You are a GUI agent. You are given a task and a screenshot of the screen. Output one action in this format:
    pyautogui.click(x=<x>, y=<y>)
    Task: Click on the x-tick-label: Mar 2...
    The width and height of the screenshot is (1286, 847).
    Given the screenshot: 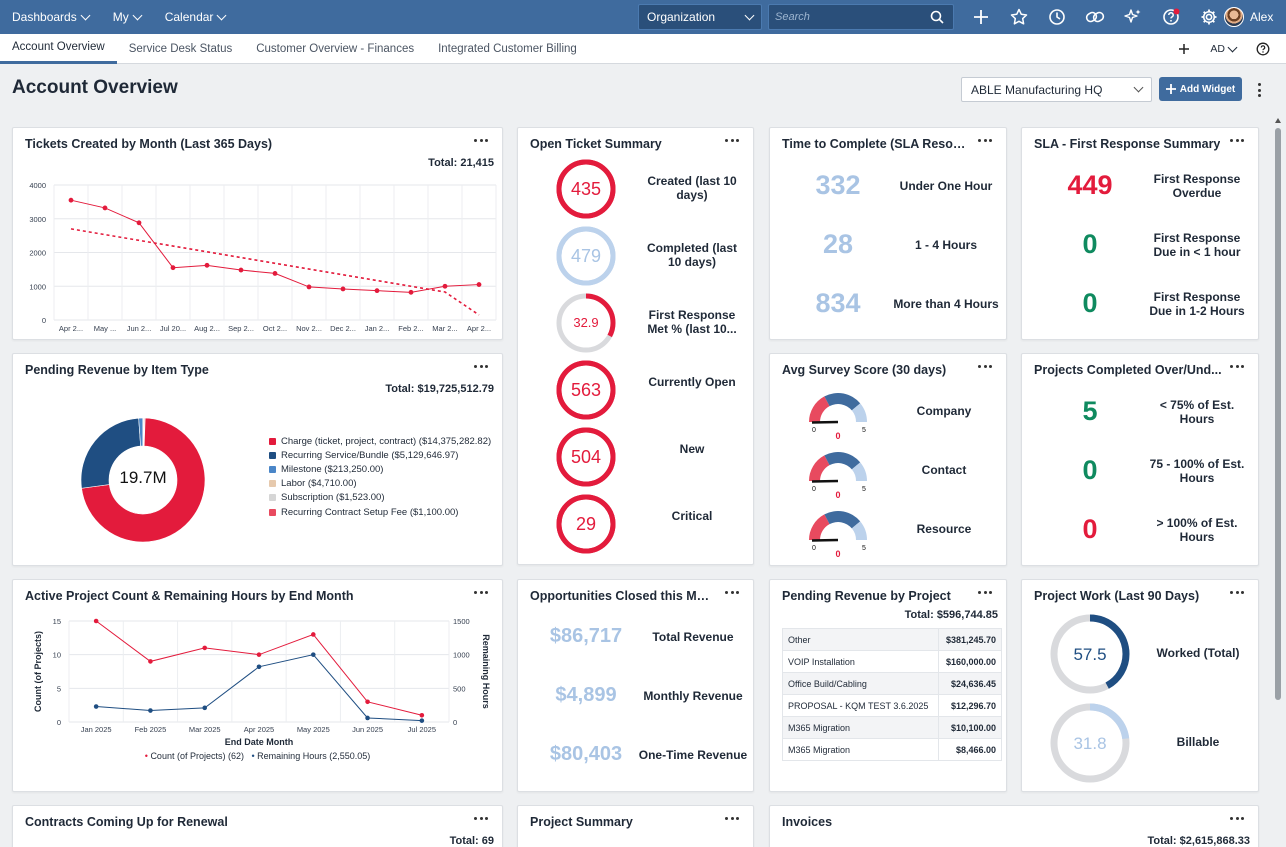 What is the action you would take?
    pyautogui.click(x=444, y=328)
    